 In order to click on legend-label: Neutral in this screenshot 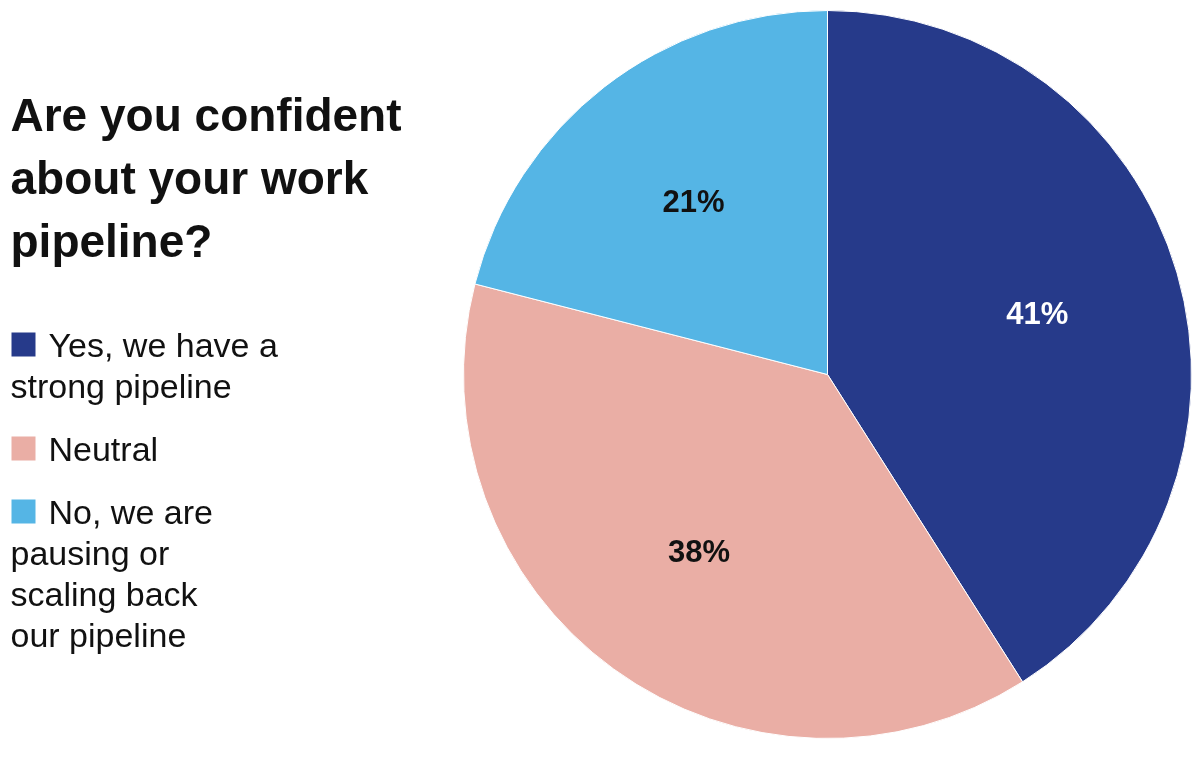, I will do `click(103, 448)`.